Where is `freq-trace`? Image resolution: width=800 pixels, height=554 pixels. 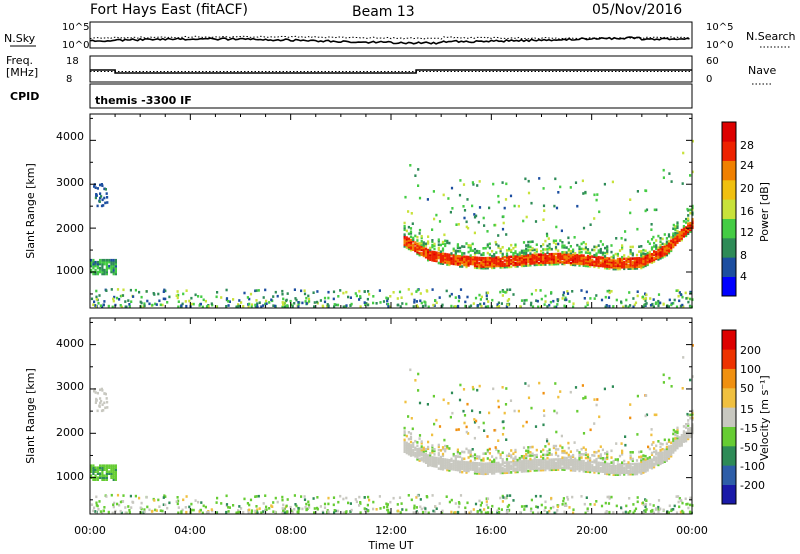 freq-trace is located at coordinates (391, 71).